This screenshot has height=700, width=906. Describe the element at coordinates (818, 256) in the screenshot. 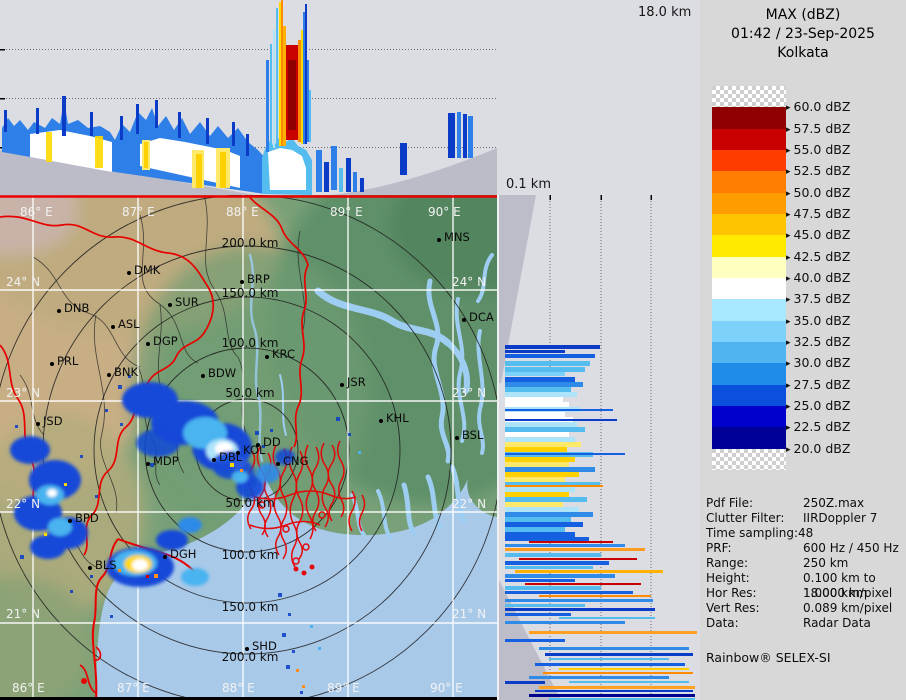

I see `legend-threshold-label: ▸ 42.5 dBZ` at that location.